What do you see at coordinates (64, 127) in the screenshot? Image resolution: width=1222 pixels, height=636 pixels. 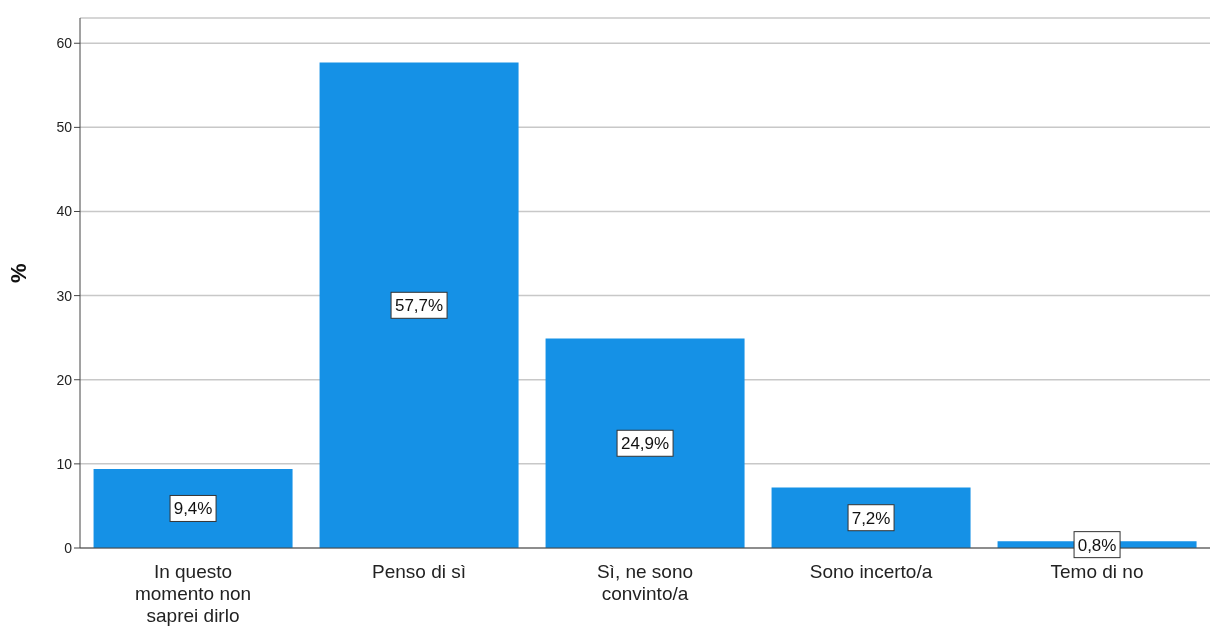 I see `y-tick-label: 50` at bounding box center [64, 127].